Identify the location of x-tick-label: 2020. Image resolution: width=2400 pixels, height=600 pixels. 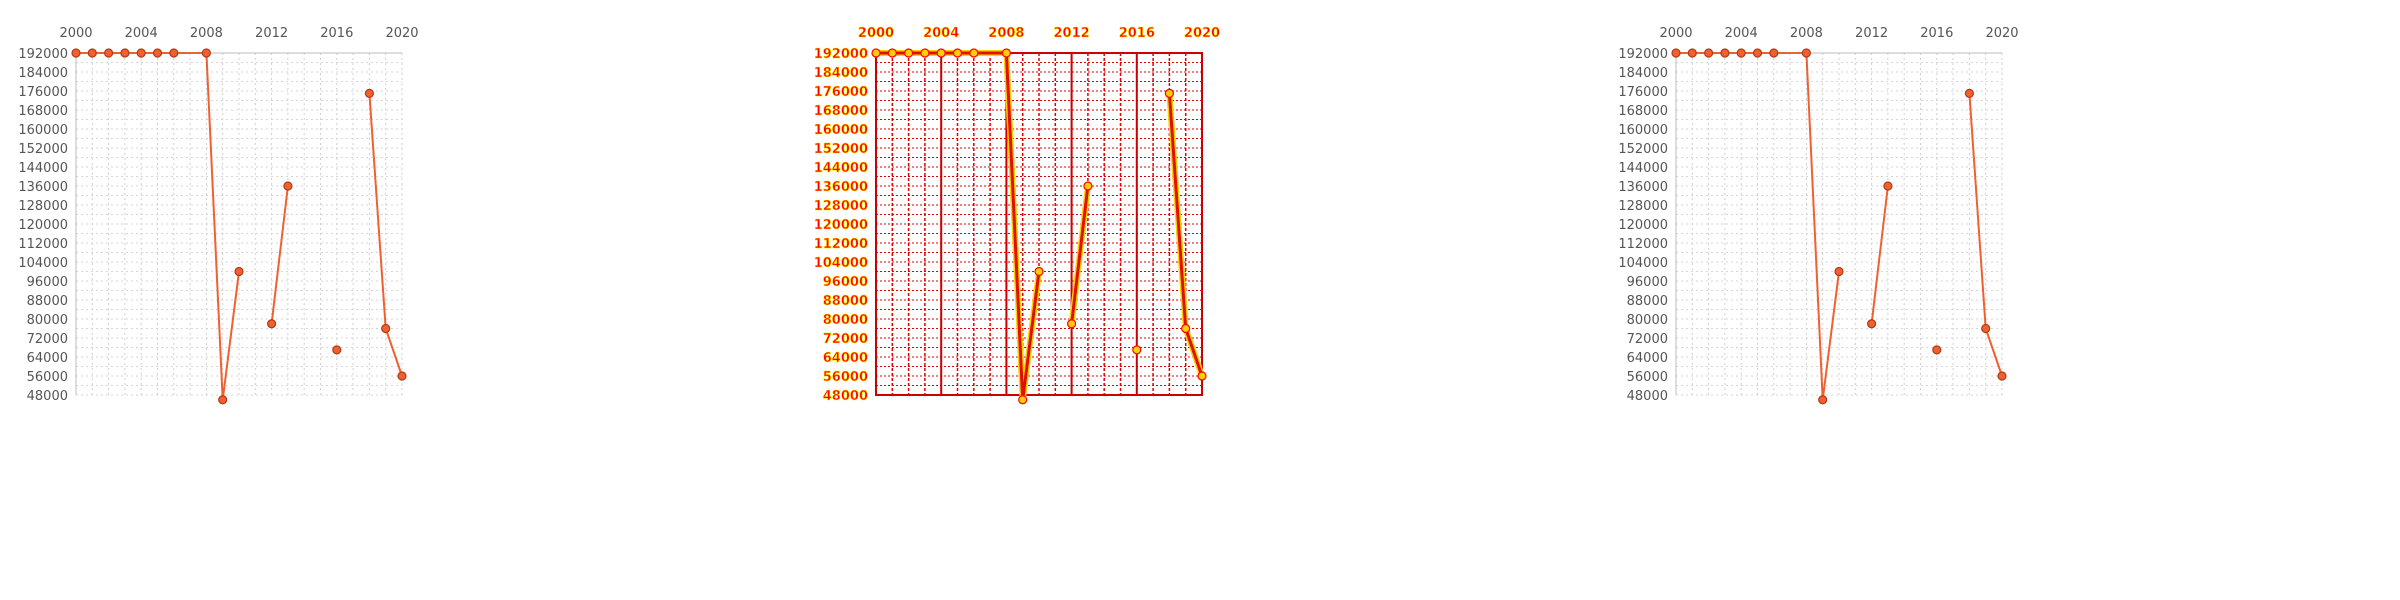
(1202, 33).